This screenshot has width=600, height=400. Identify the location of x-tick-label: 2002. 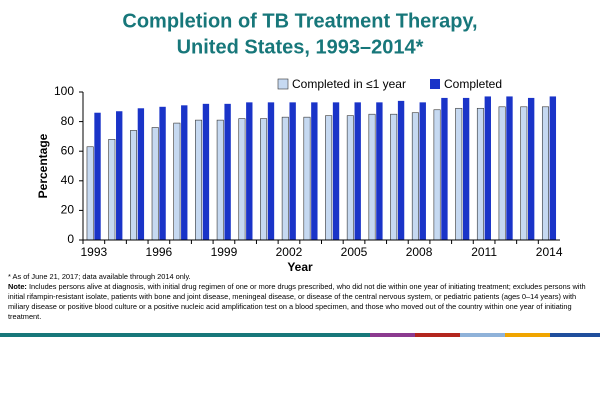
(289, 252).